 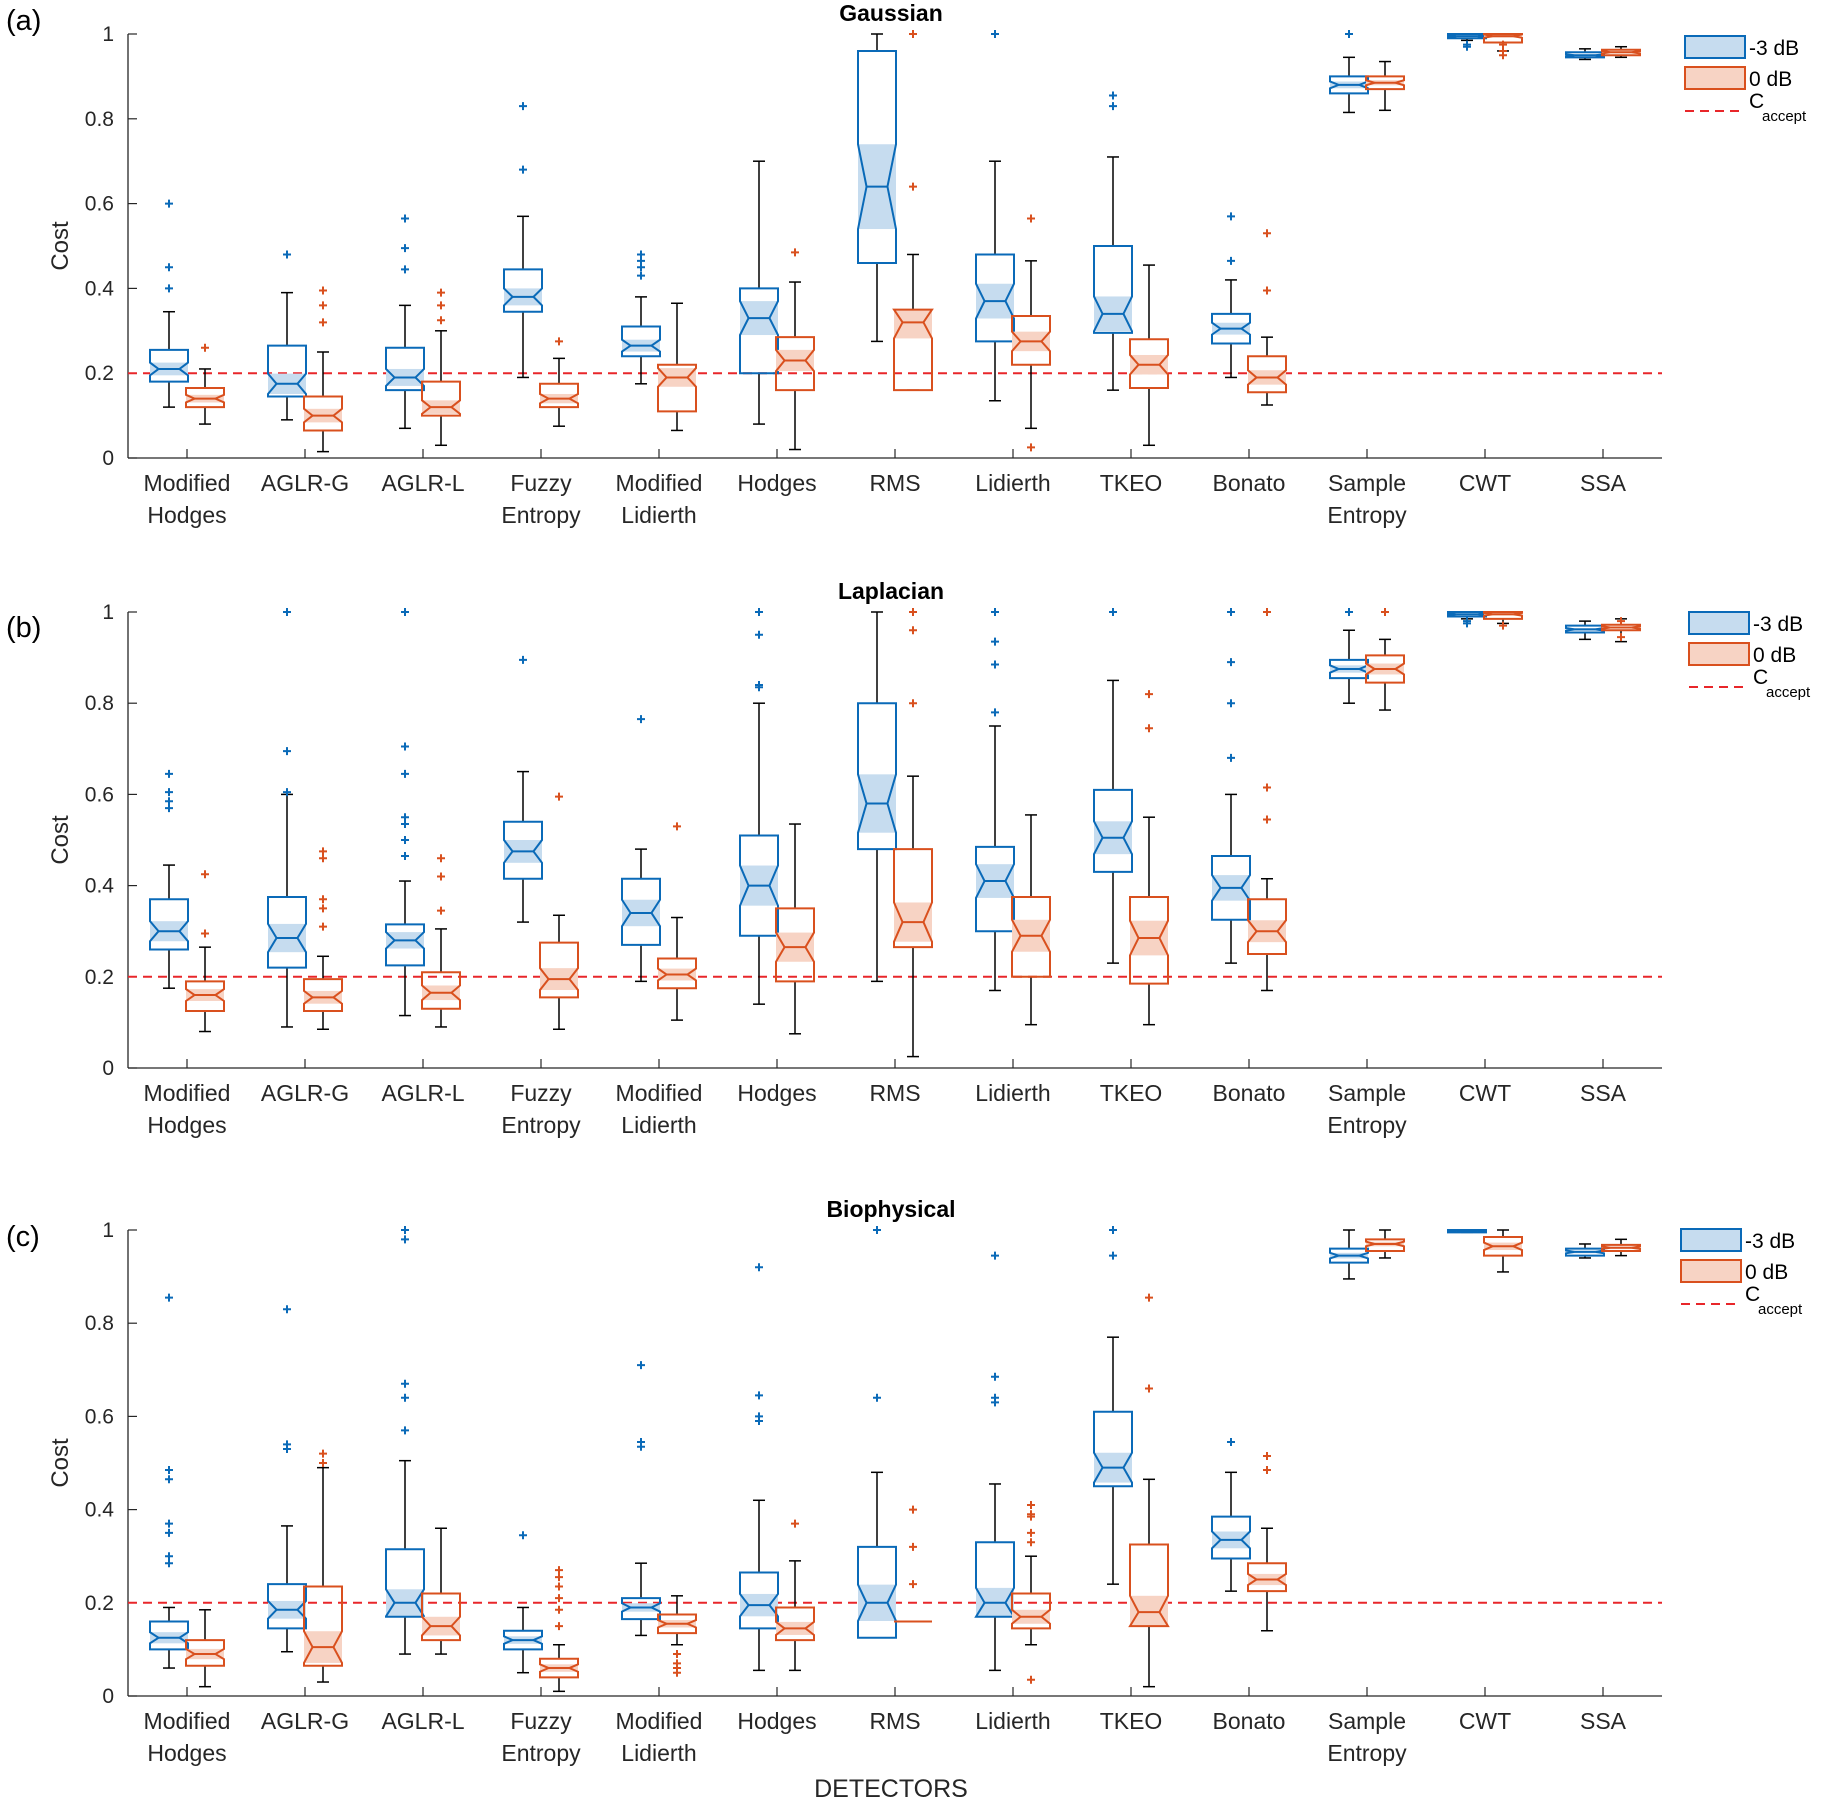 I want to click on x-tick-label: Sample, so click(x=1367, y=483).